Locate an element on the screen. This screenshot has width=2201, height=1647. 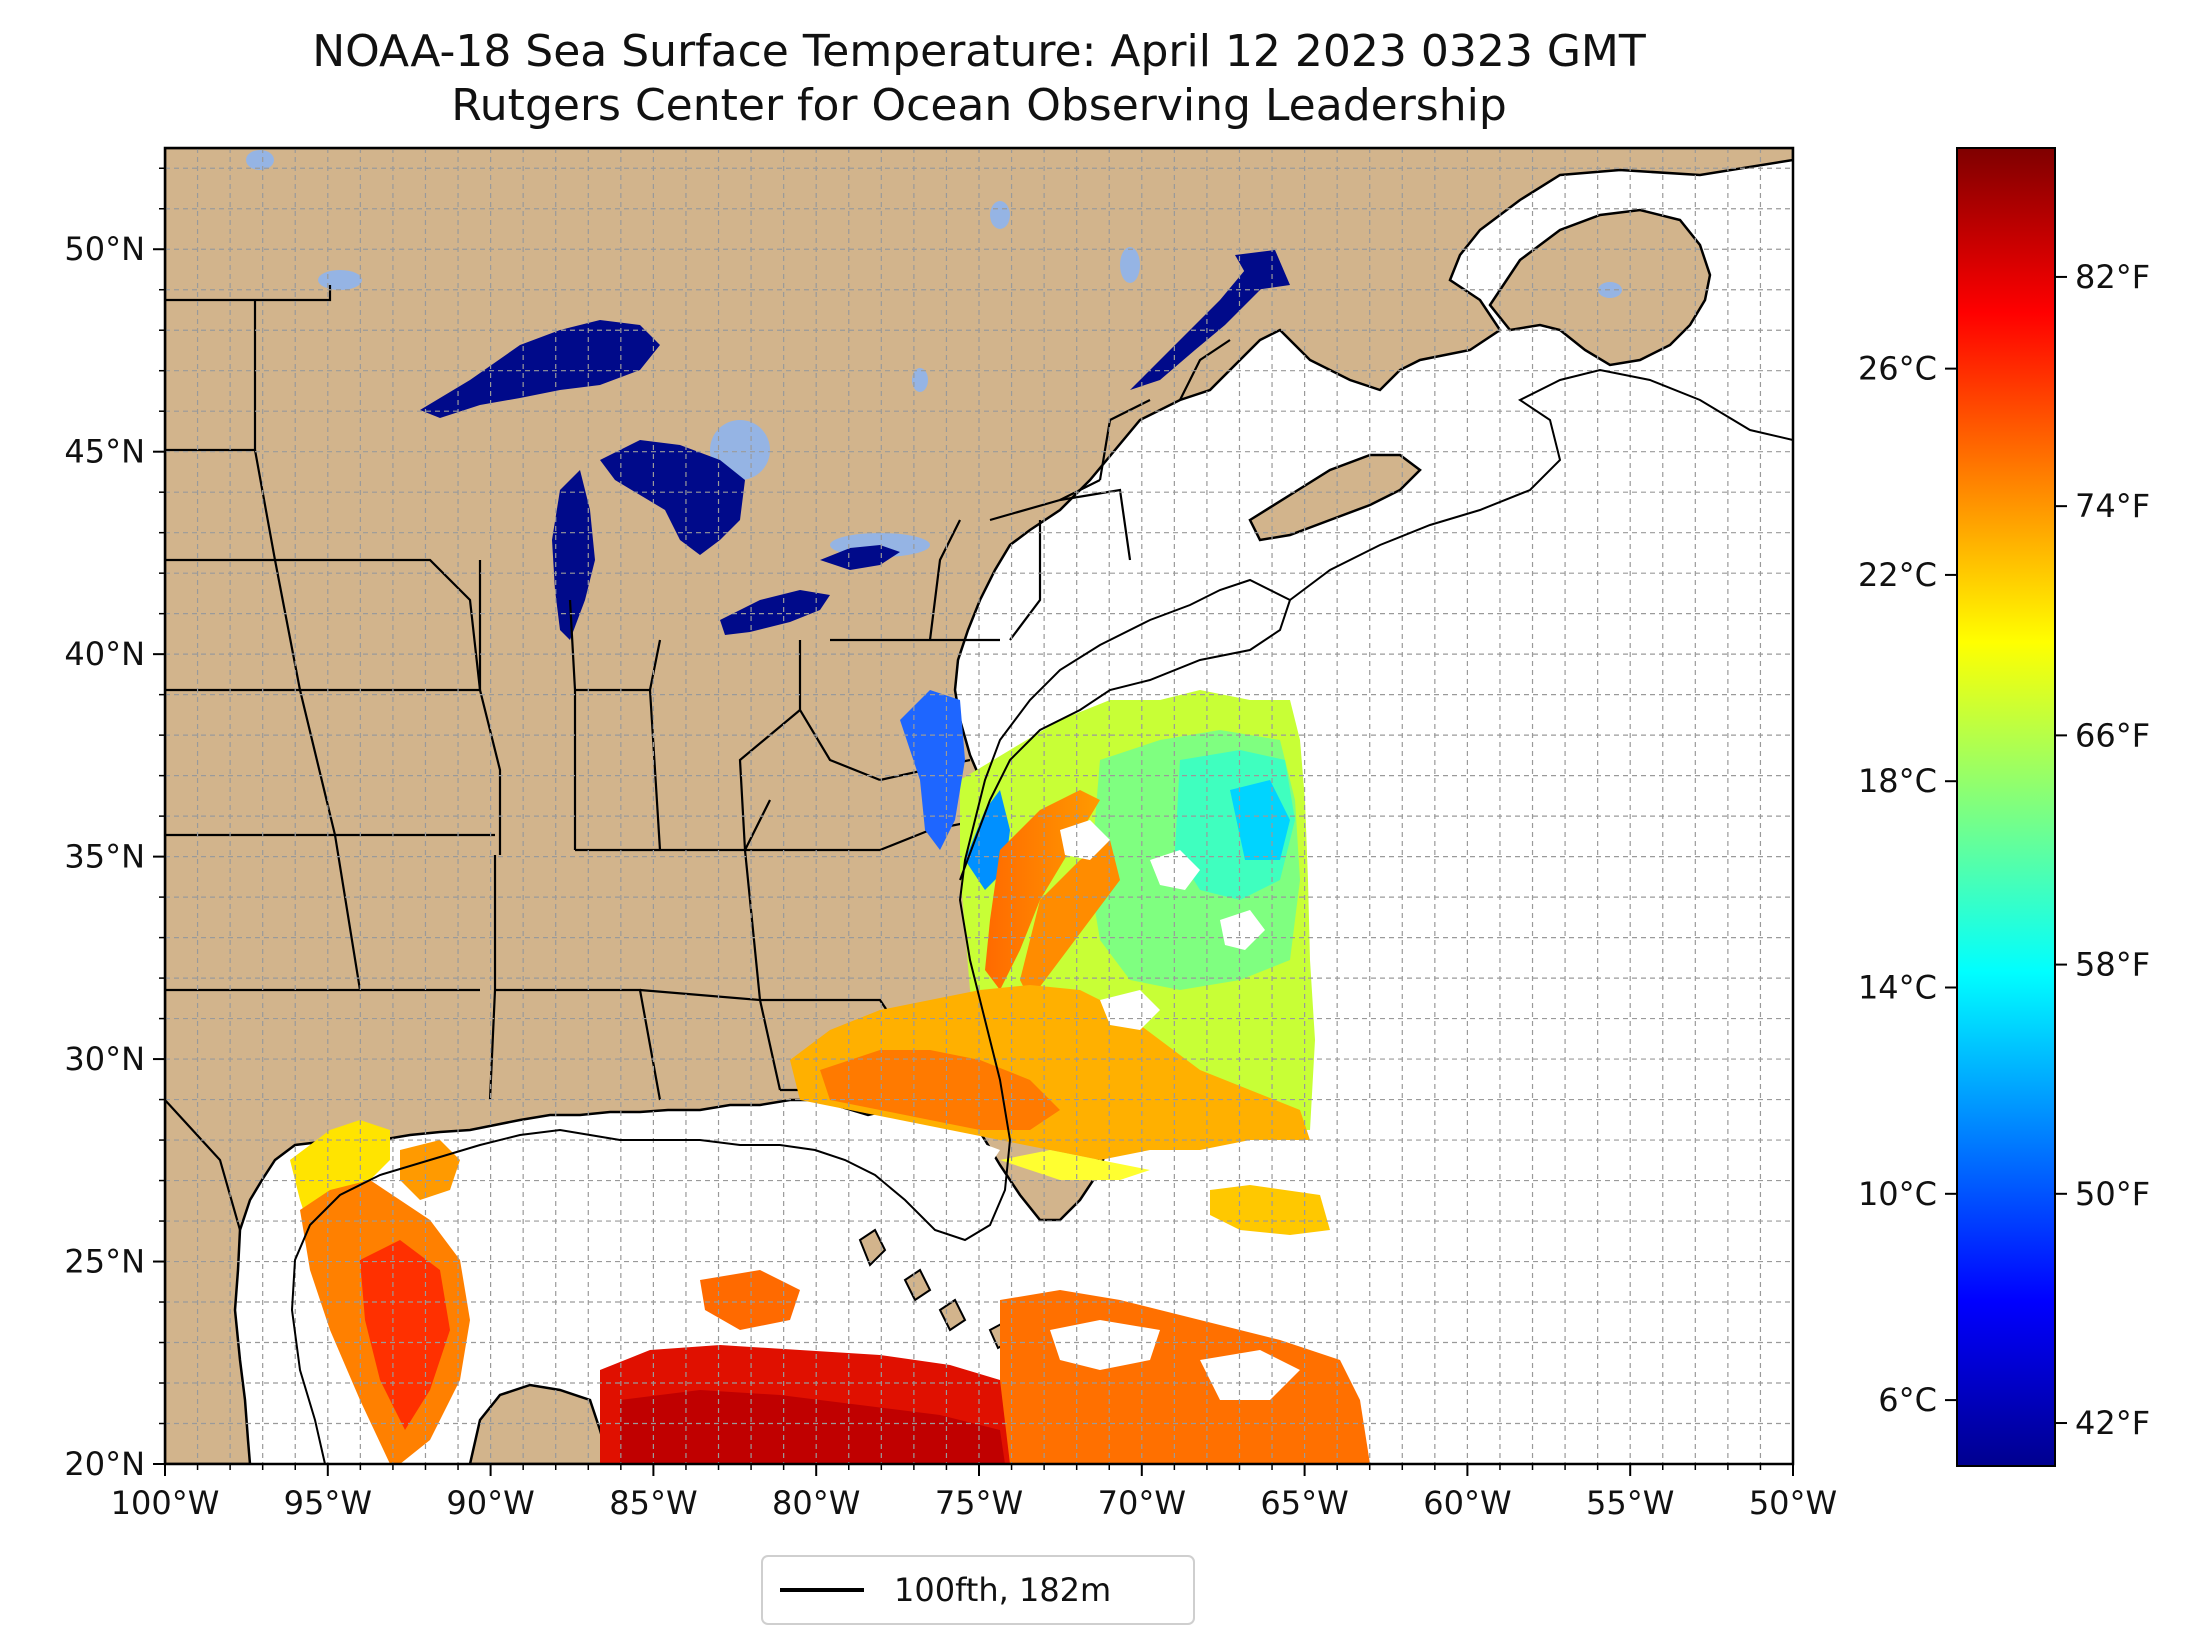
lon-tick-label: 90°W is located at coordinates (490, 1503).